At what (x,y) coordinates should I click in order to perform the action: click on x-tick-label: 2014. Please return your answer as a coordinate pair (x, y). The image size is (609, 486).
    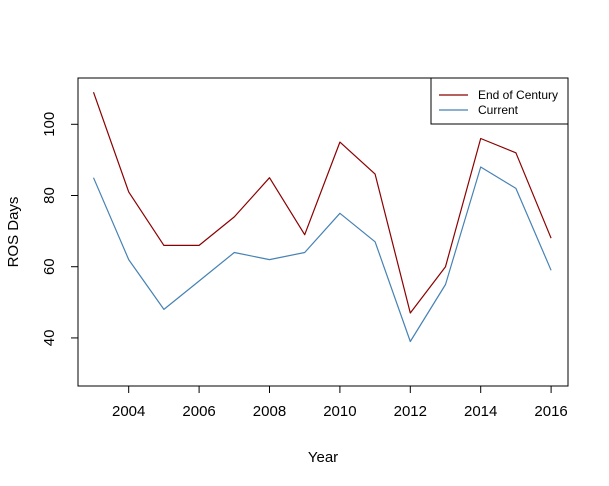
    Looking at the image, I should click on (480, 411).